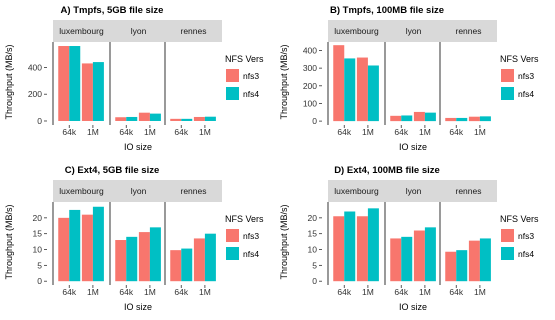 The height and width of the screenshot is (320, 555). Describe the element at coordinates (38, 234) in the screenshot. I see `y-tick-label: 15` at that location.